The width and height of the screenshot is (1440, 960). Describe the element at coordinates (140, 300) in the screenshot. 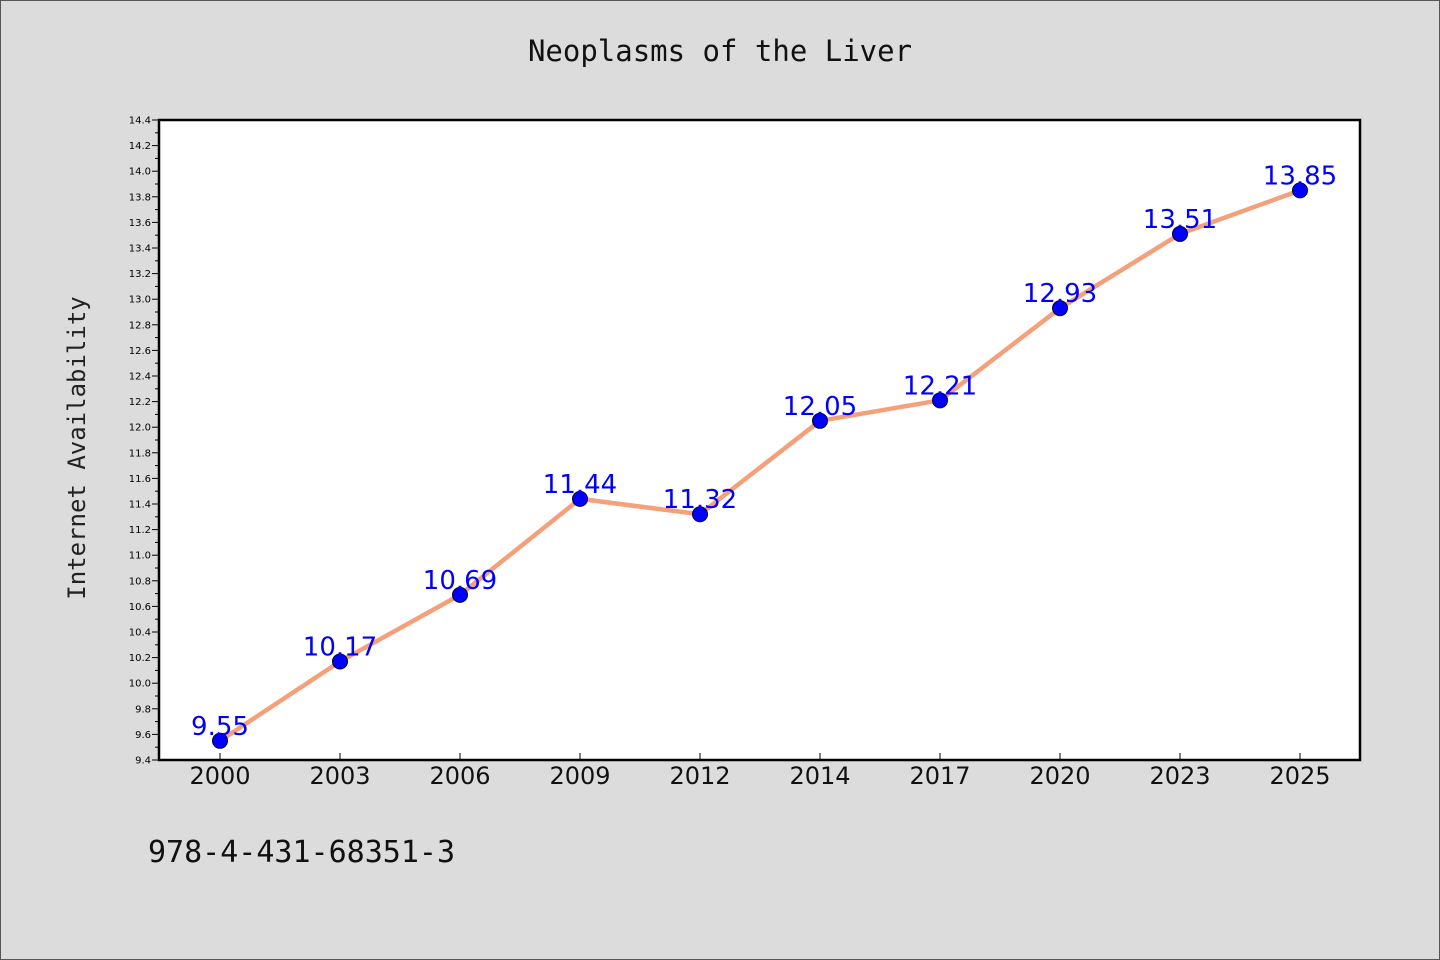

I see `y-tick-label: 13.0` at that location.